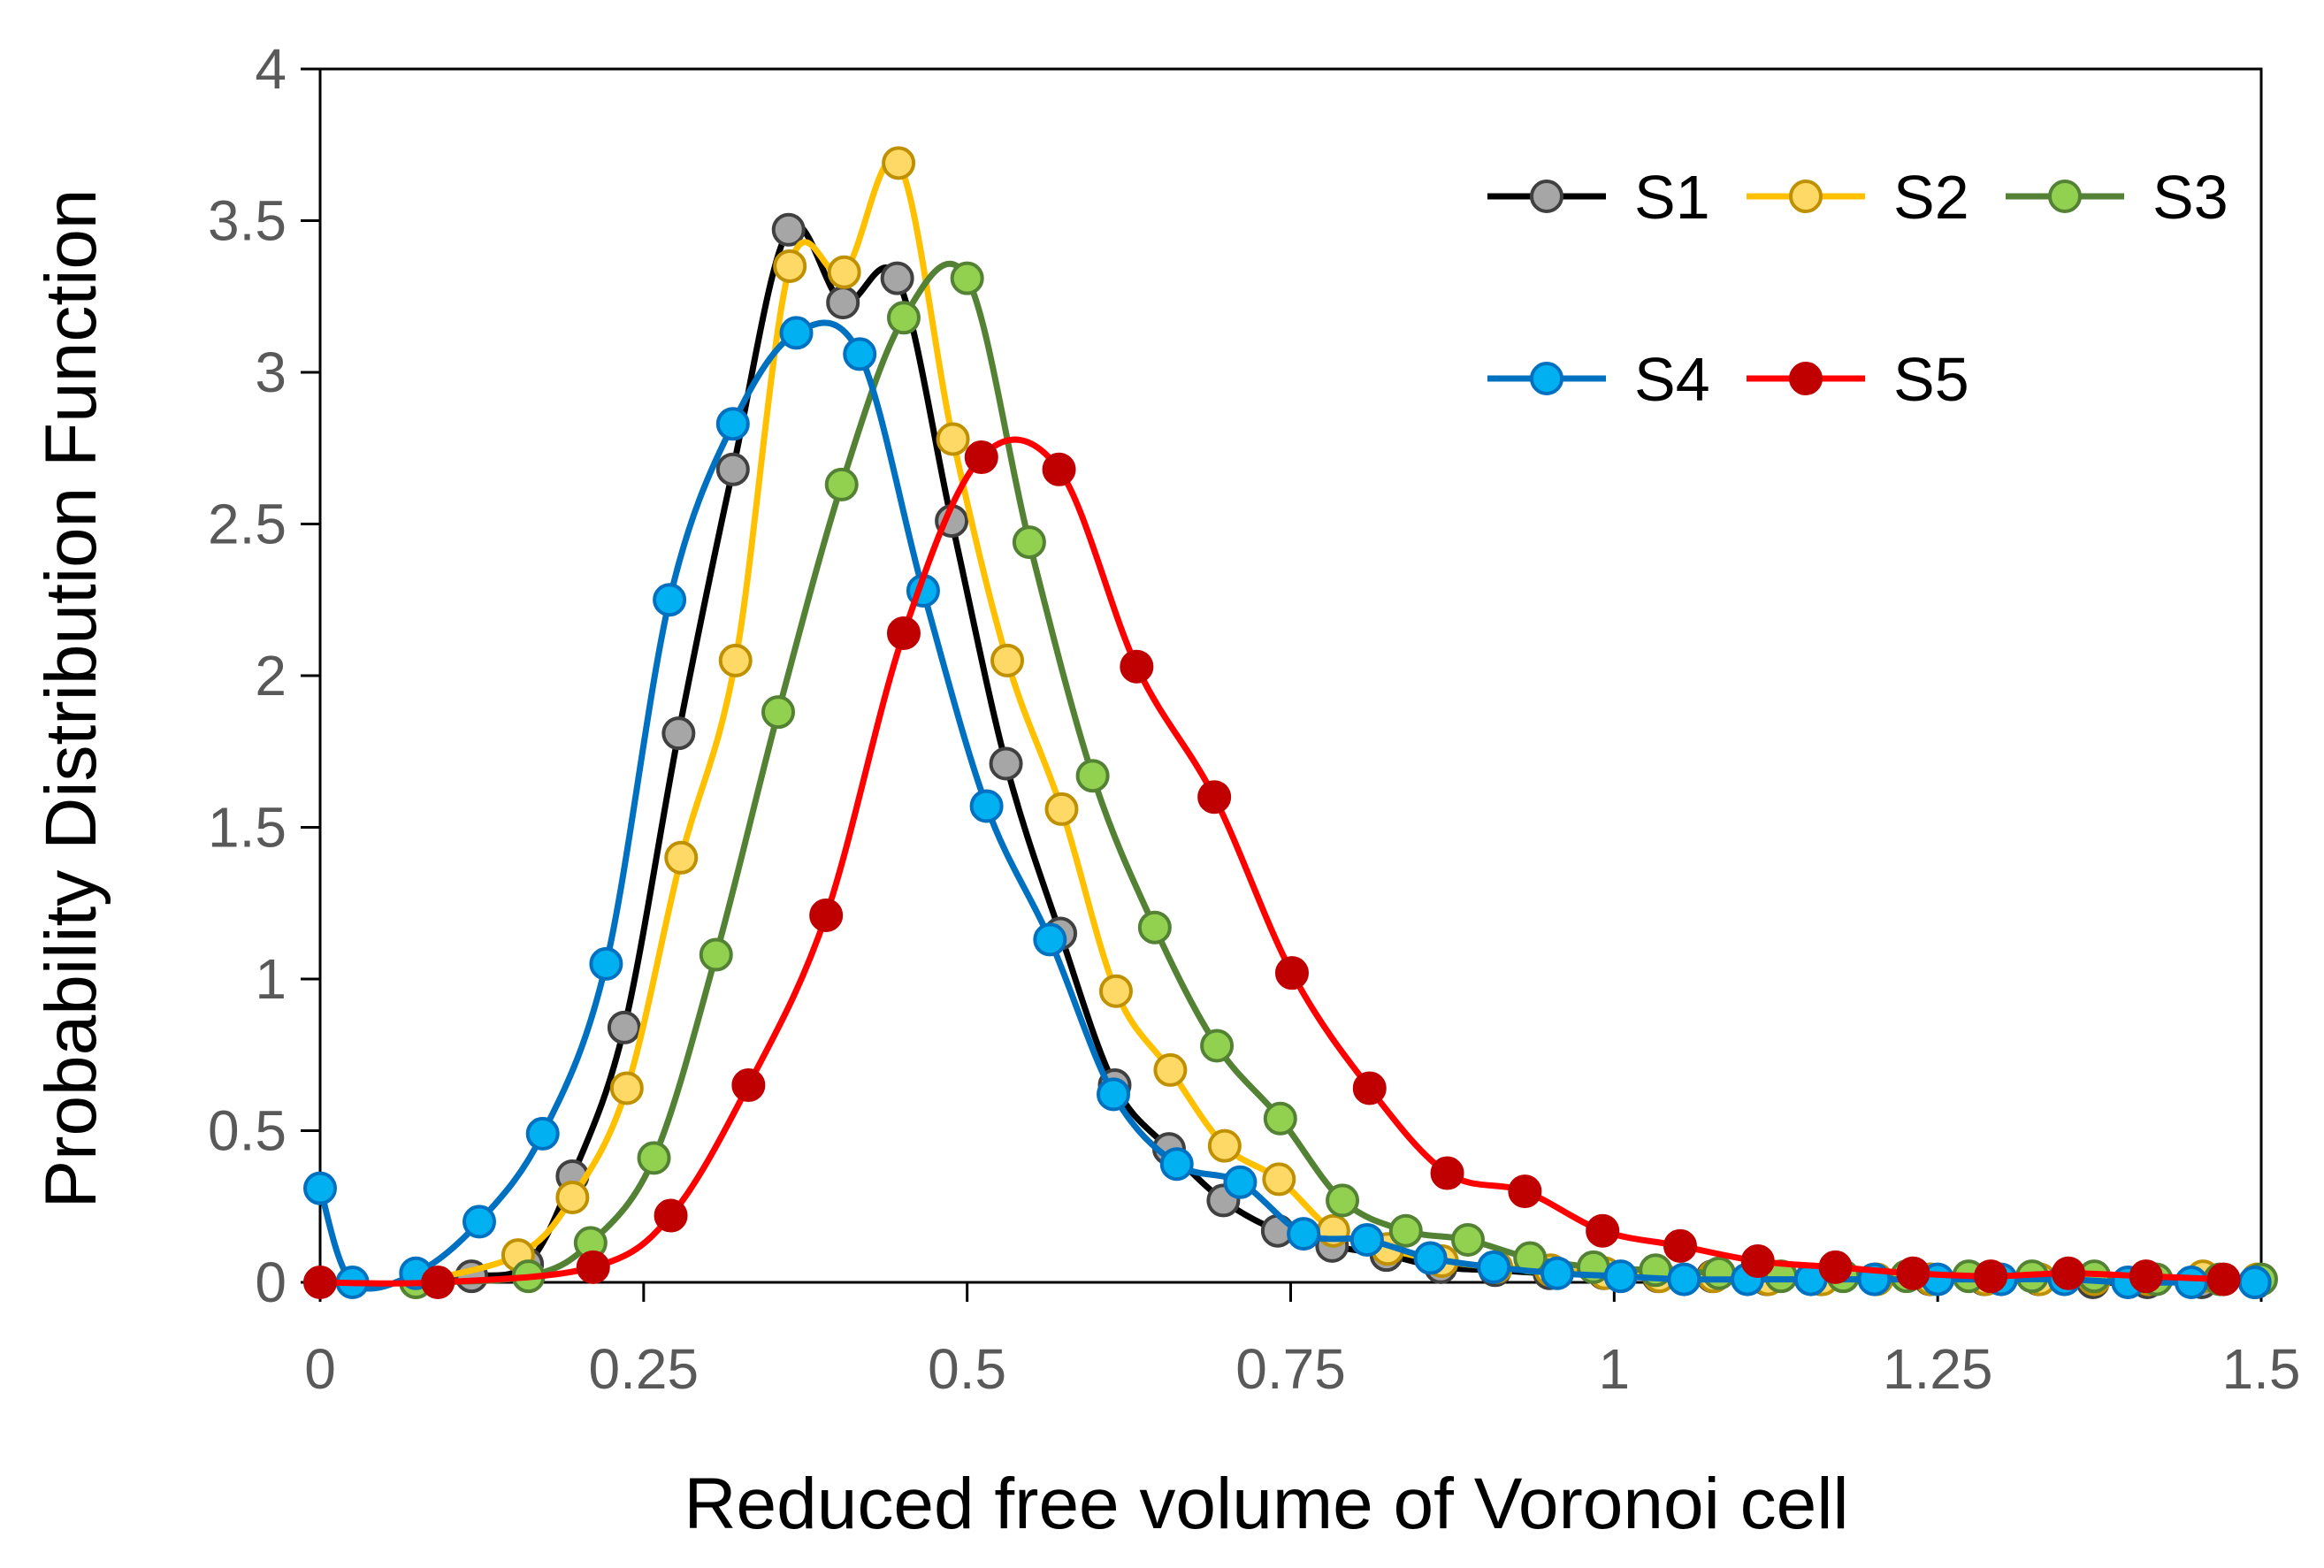  I want to click on x-tick-label: 0.5, so click(967, 1369).